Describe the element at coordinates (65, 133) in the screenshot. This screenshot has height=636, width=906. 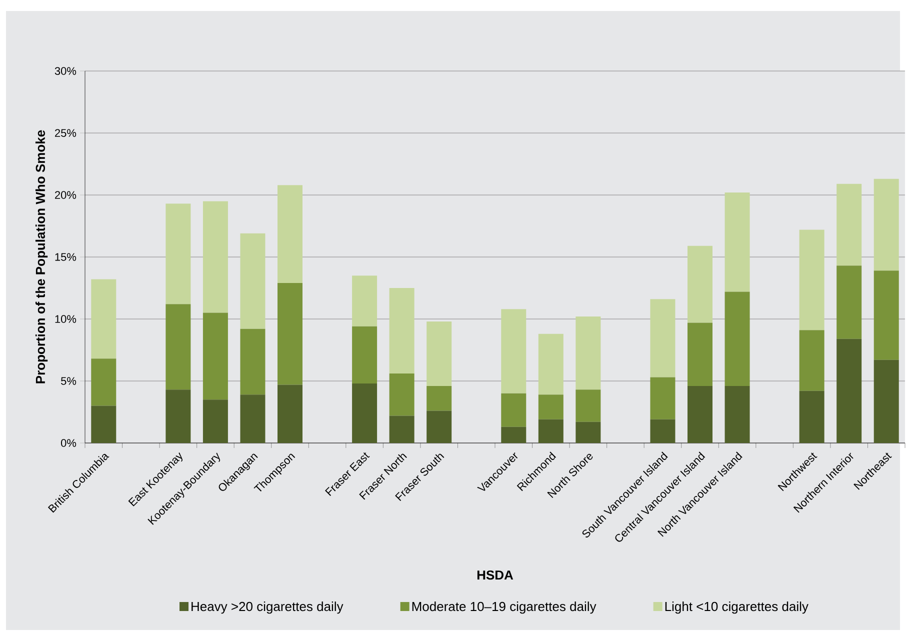
I see `y-tick-label: 25%` at that location.